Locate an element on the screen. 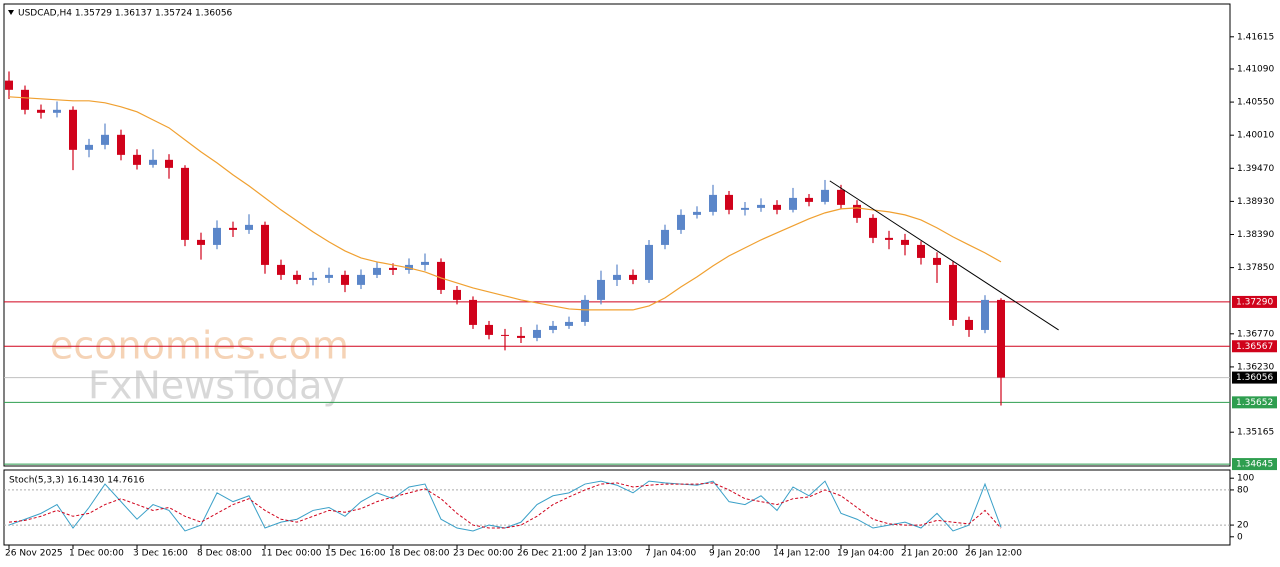  level-label: 1.36056 is located at coordinates (1254, 378).